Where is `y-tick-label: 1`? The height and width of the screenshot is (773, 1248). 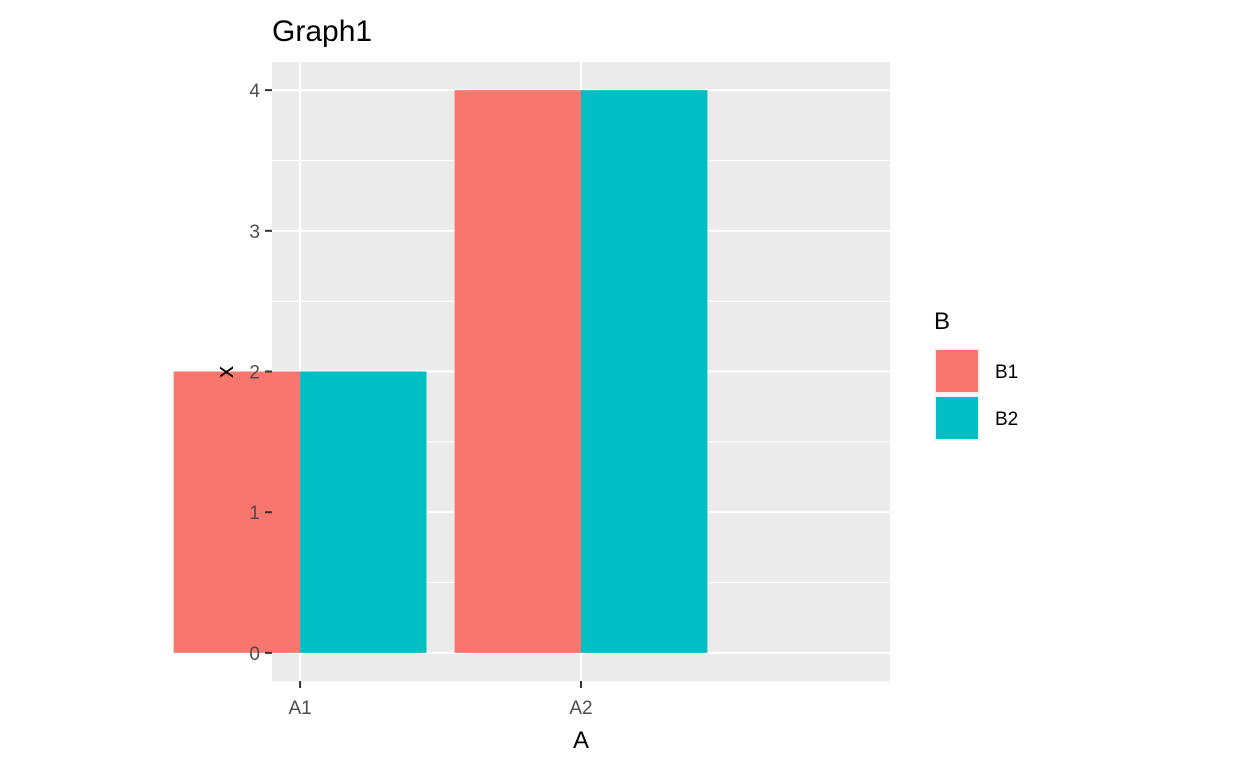
y-tick-label: 1 is located at coordinates (254, 513).